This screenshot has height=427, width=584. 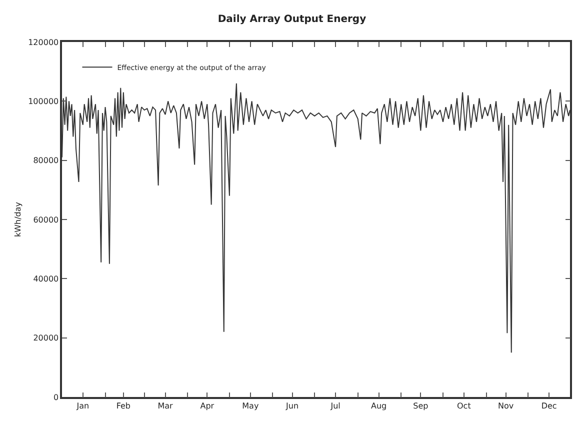 I want to click on y-axis-title: kWh/day, so click(x=17, y=220).